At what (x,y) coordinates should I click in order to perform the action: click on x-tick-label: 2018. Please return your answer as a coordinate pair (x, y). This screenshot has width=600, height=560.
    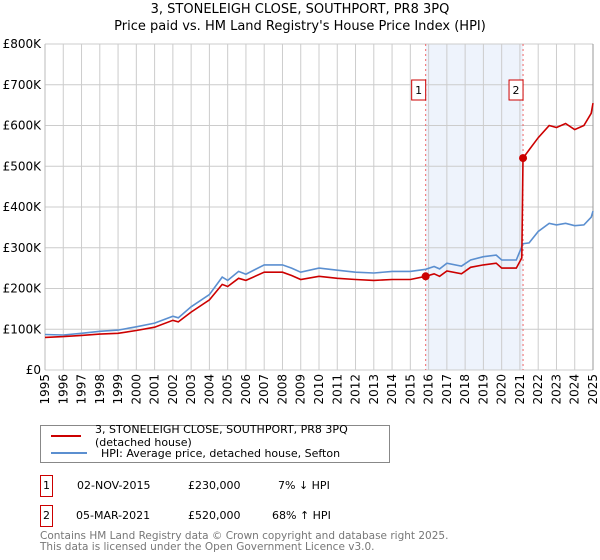
    Looking at the image, I should click on (465, 389).